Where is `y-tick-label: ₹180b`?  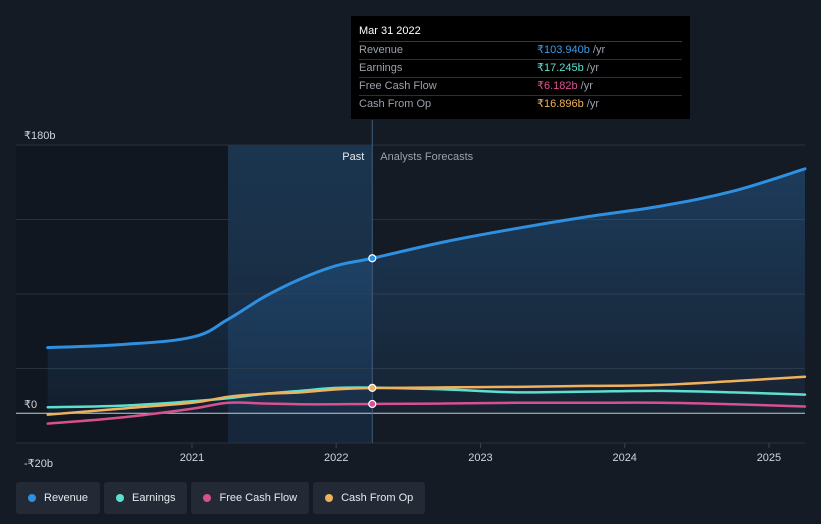 y-tick-label: ₹180b is located at coordinates (39, 136).